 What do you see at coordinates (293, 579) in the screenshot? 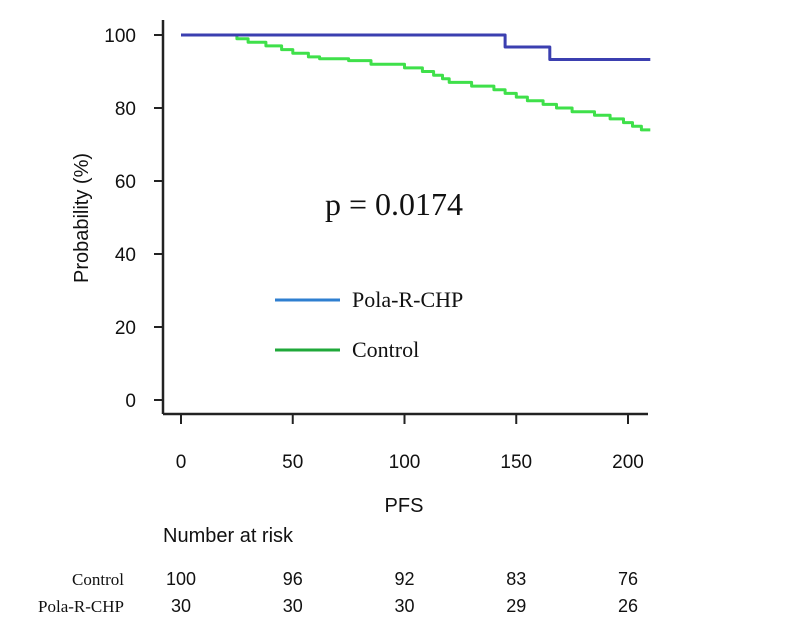
I see `risk-cell: 96` at bounding box center [293, 579].